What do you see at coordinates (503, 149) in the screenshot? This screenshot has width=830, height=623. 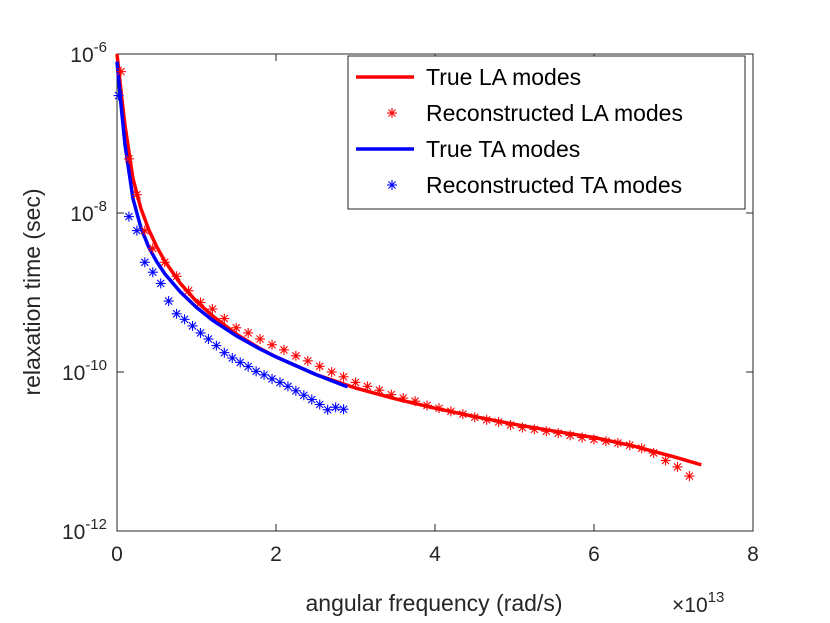 I see `legend-label-true-ta-modes: True TA modes` at bounding box center [503, 149].